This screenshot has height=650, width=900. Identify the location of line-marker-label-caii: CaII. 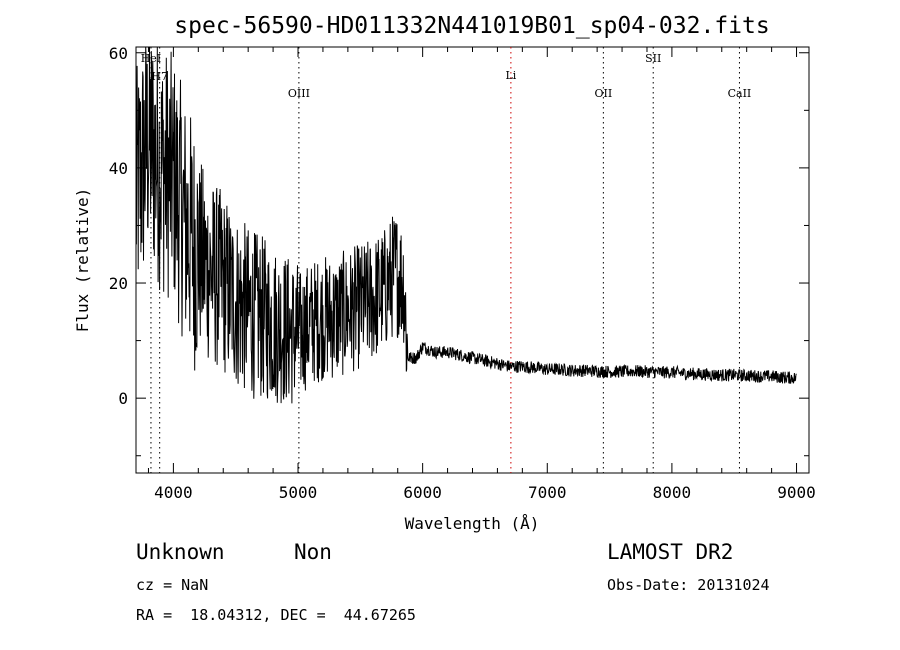
(740, 93).